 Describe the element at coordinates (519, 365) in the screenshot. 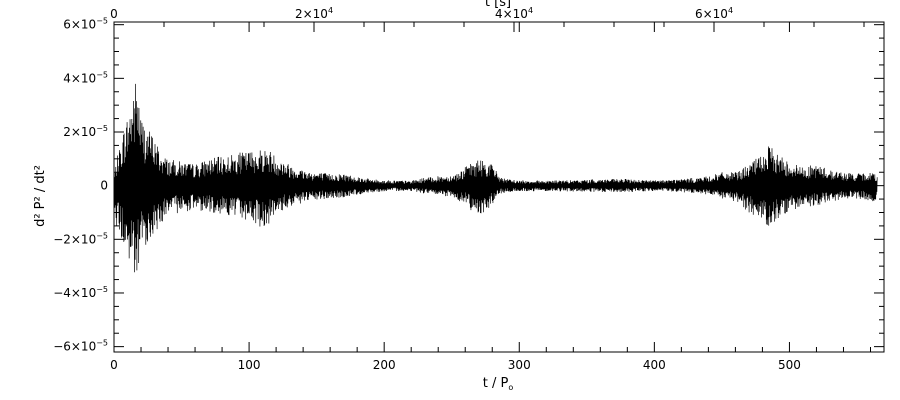

I see `x-tick-label: 300` at that location.